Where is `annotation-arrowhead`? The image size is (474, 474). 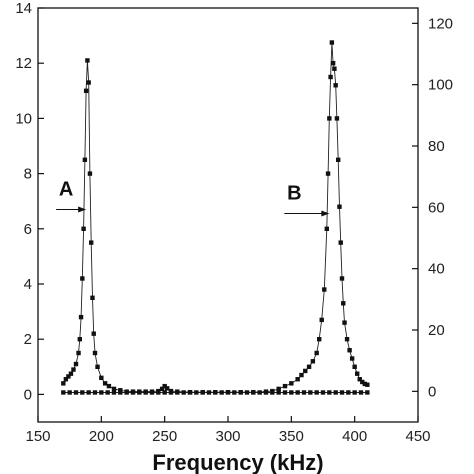 annotation-arrowhead is located at coordinates (82, 209).